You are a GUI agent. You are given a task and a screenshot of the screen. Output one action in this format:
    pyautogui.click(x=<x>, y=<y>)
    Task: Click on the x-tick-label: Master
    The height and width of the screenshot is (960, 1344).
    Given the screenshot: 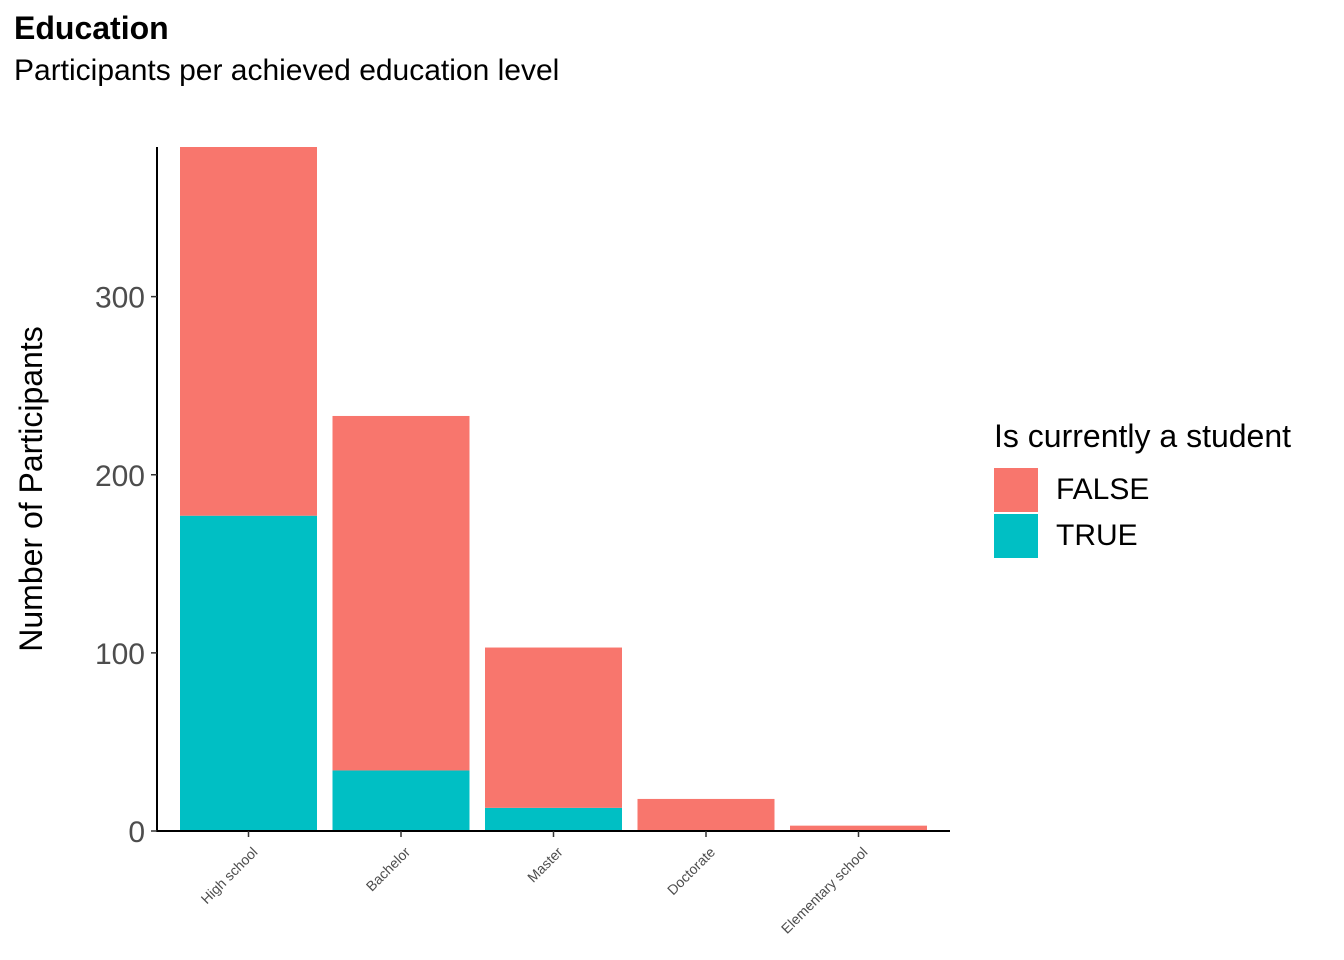 What is the action you would take?
    pyautogui.click(x=545, y=865)
    